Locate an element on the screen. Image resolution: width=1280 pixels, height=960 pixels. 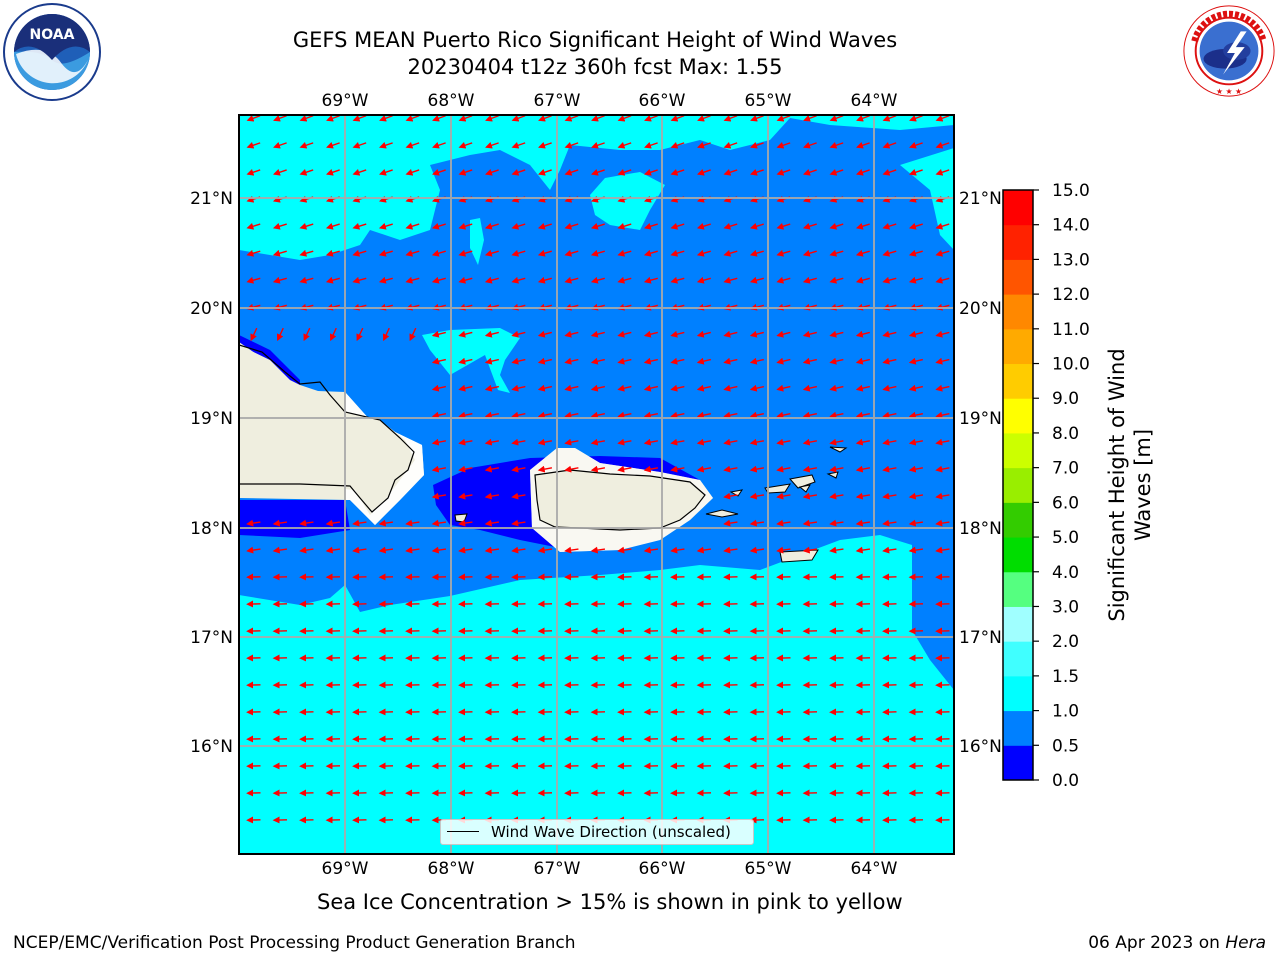
land-fill-hispaniola is located at coordinates (327, 430).